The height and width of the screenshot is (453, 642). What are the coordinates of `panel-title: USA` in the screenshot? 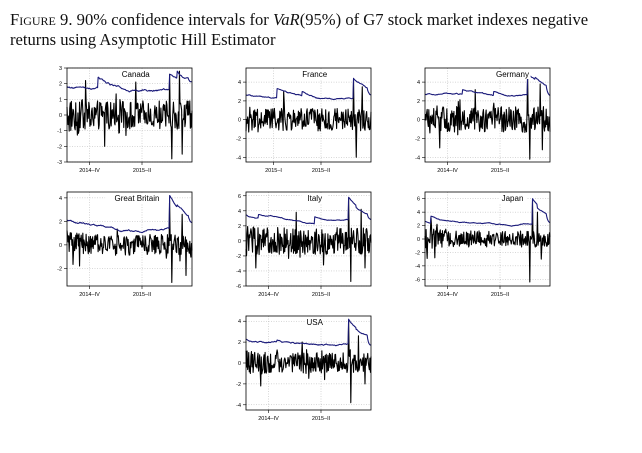 It's located at (315, 322).